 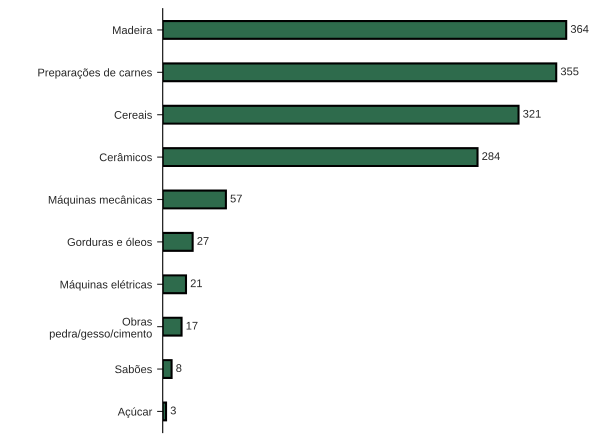 I want to click on y-tick-label: Gorduras e óleos, so click(x=110, y=242).